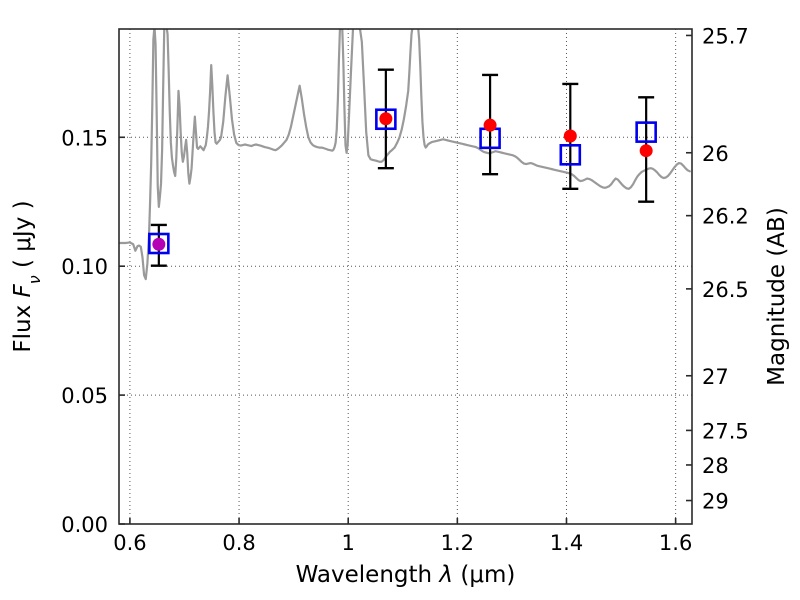  Describe the element at coordinates (129, 543) in the screenshot. I see `x-tick-label-0: 0.6` at that location.